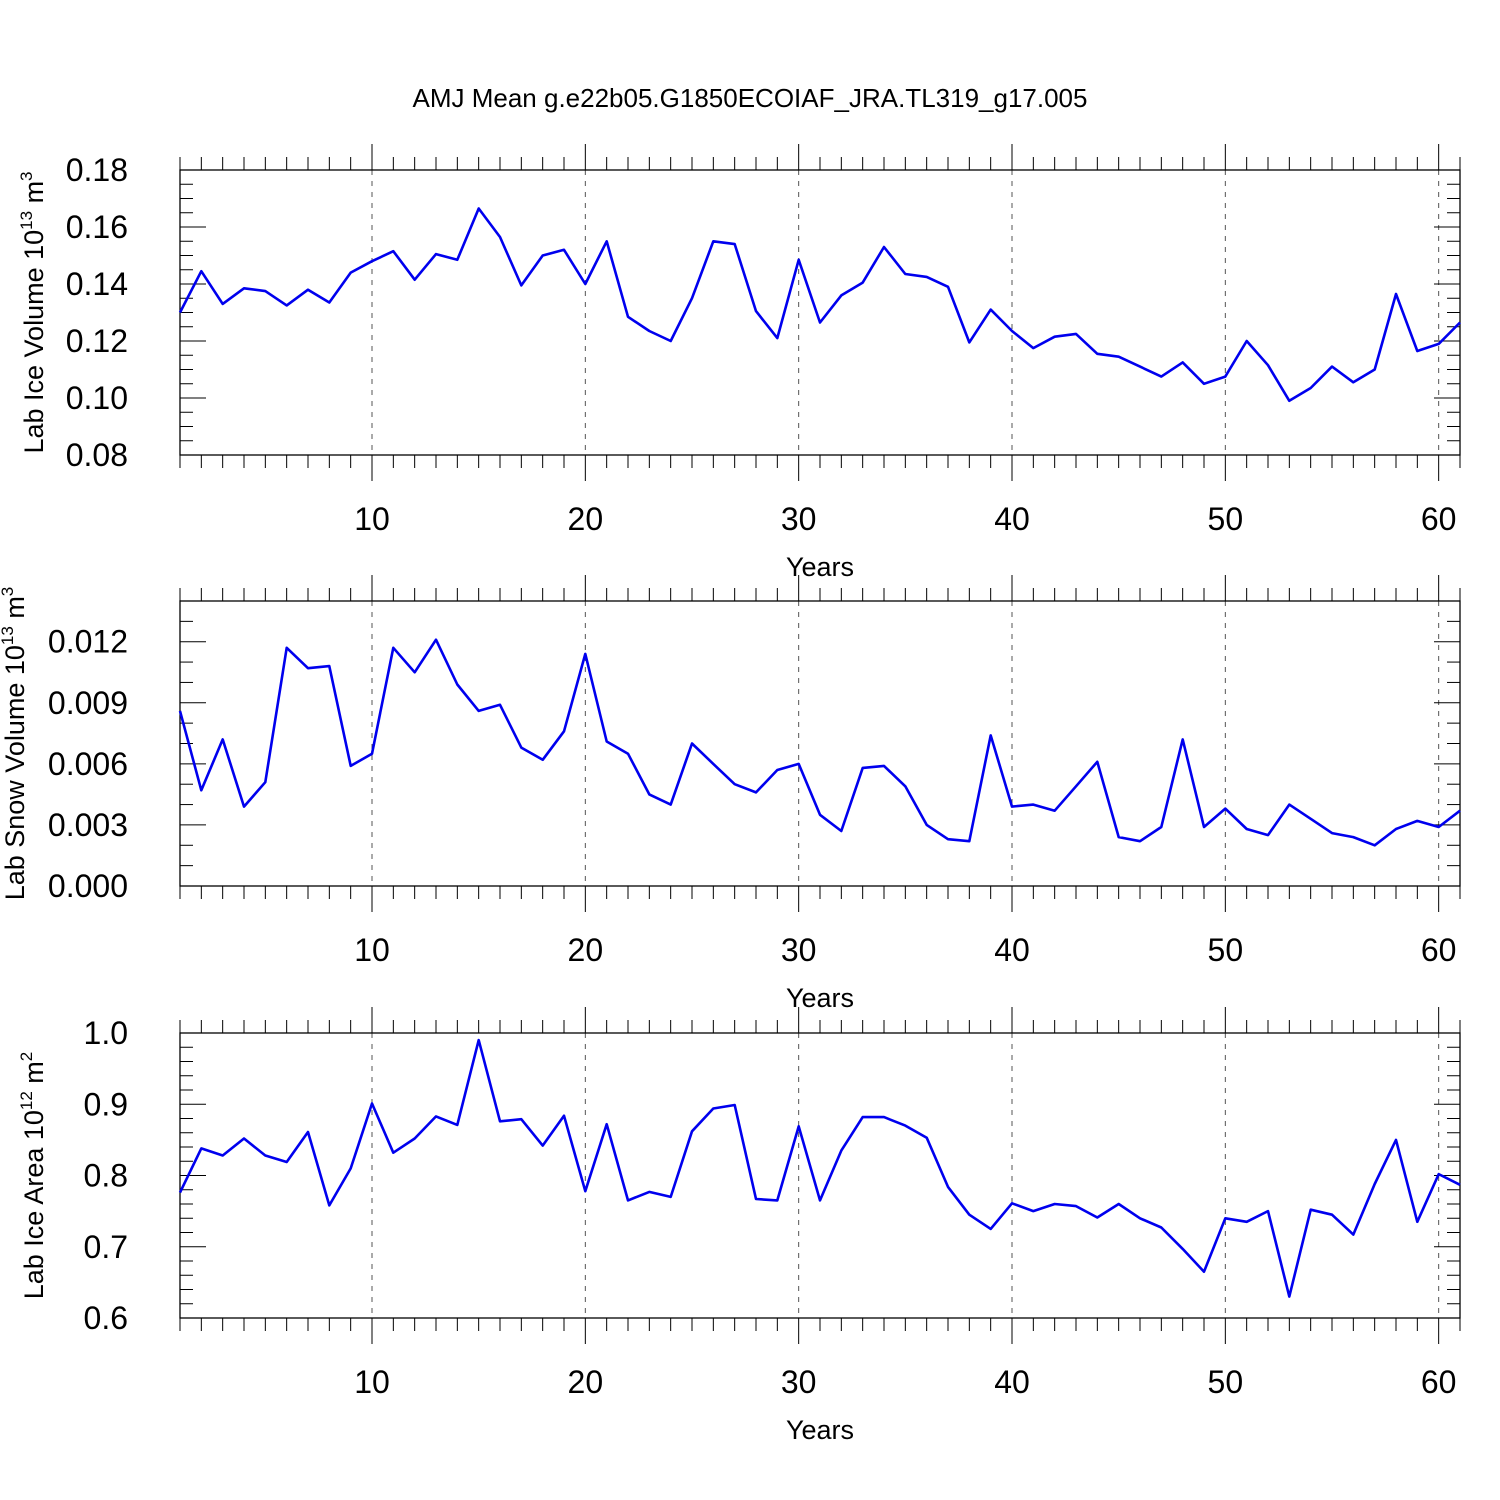  I want to click on y-tick-label: 0.003, so click(88, 825).